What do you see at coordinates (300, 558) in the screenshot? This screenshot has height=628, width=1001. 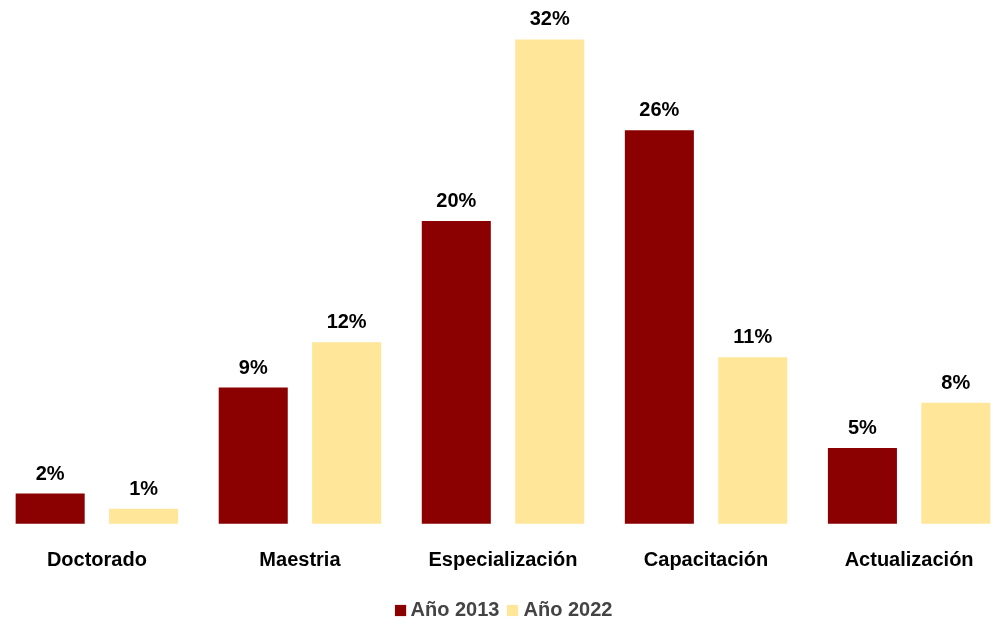 I see `x-tick-label: Maestria` at bounding box center [300, 558].